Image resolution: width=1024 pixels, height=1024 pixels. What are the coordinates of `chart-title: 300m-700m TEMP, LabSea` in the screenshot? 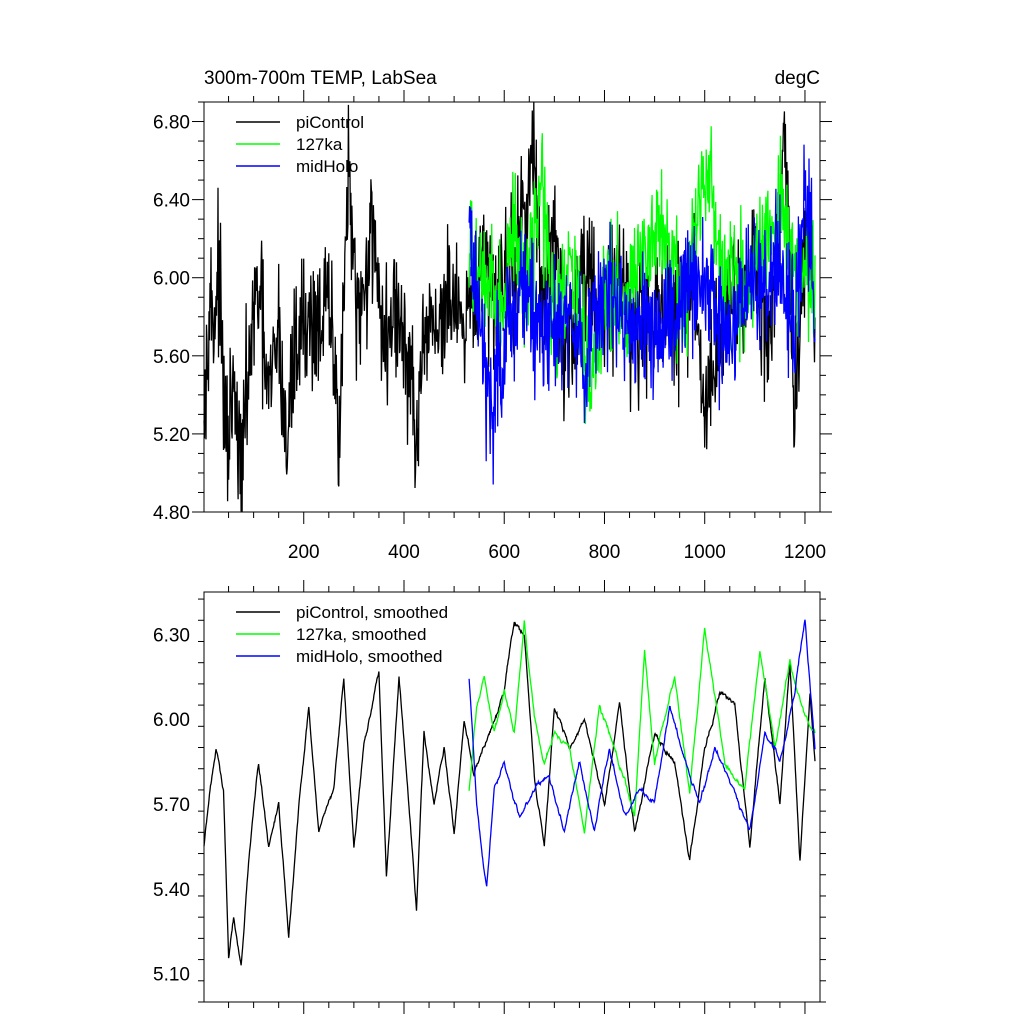 It's located at (320, 78).